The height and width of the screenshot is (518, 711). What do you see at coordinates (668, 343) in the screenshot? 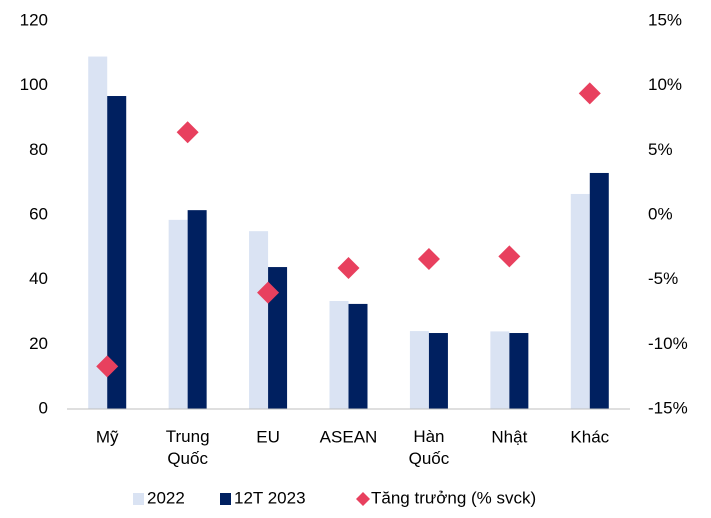
I see `y2-tick-label: -10%` at bounding box center [668, 343].